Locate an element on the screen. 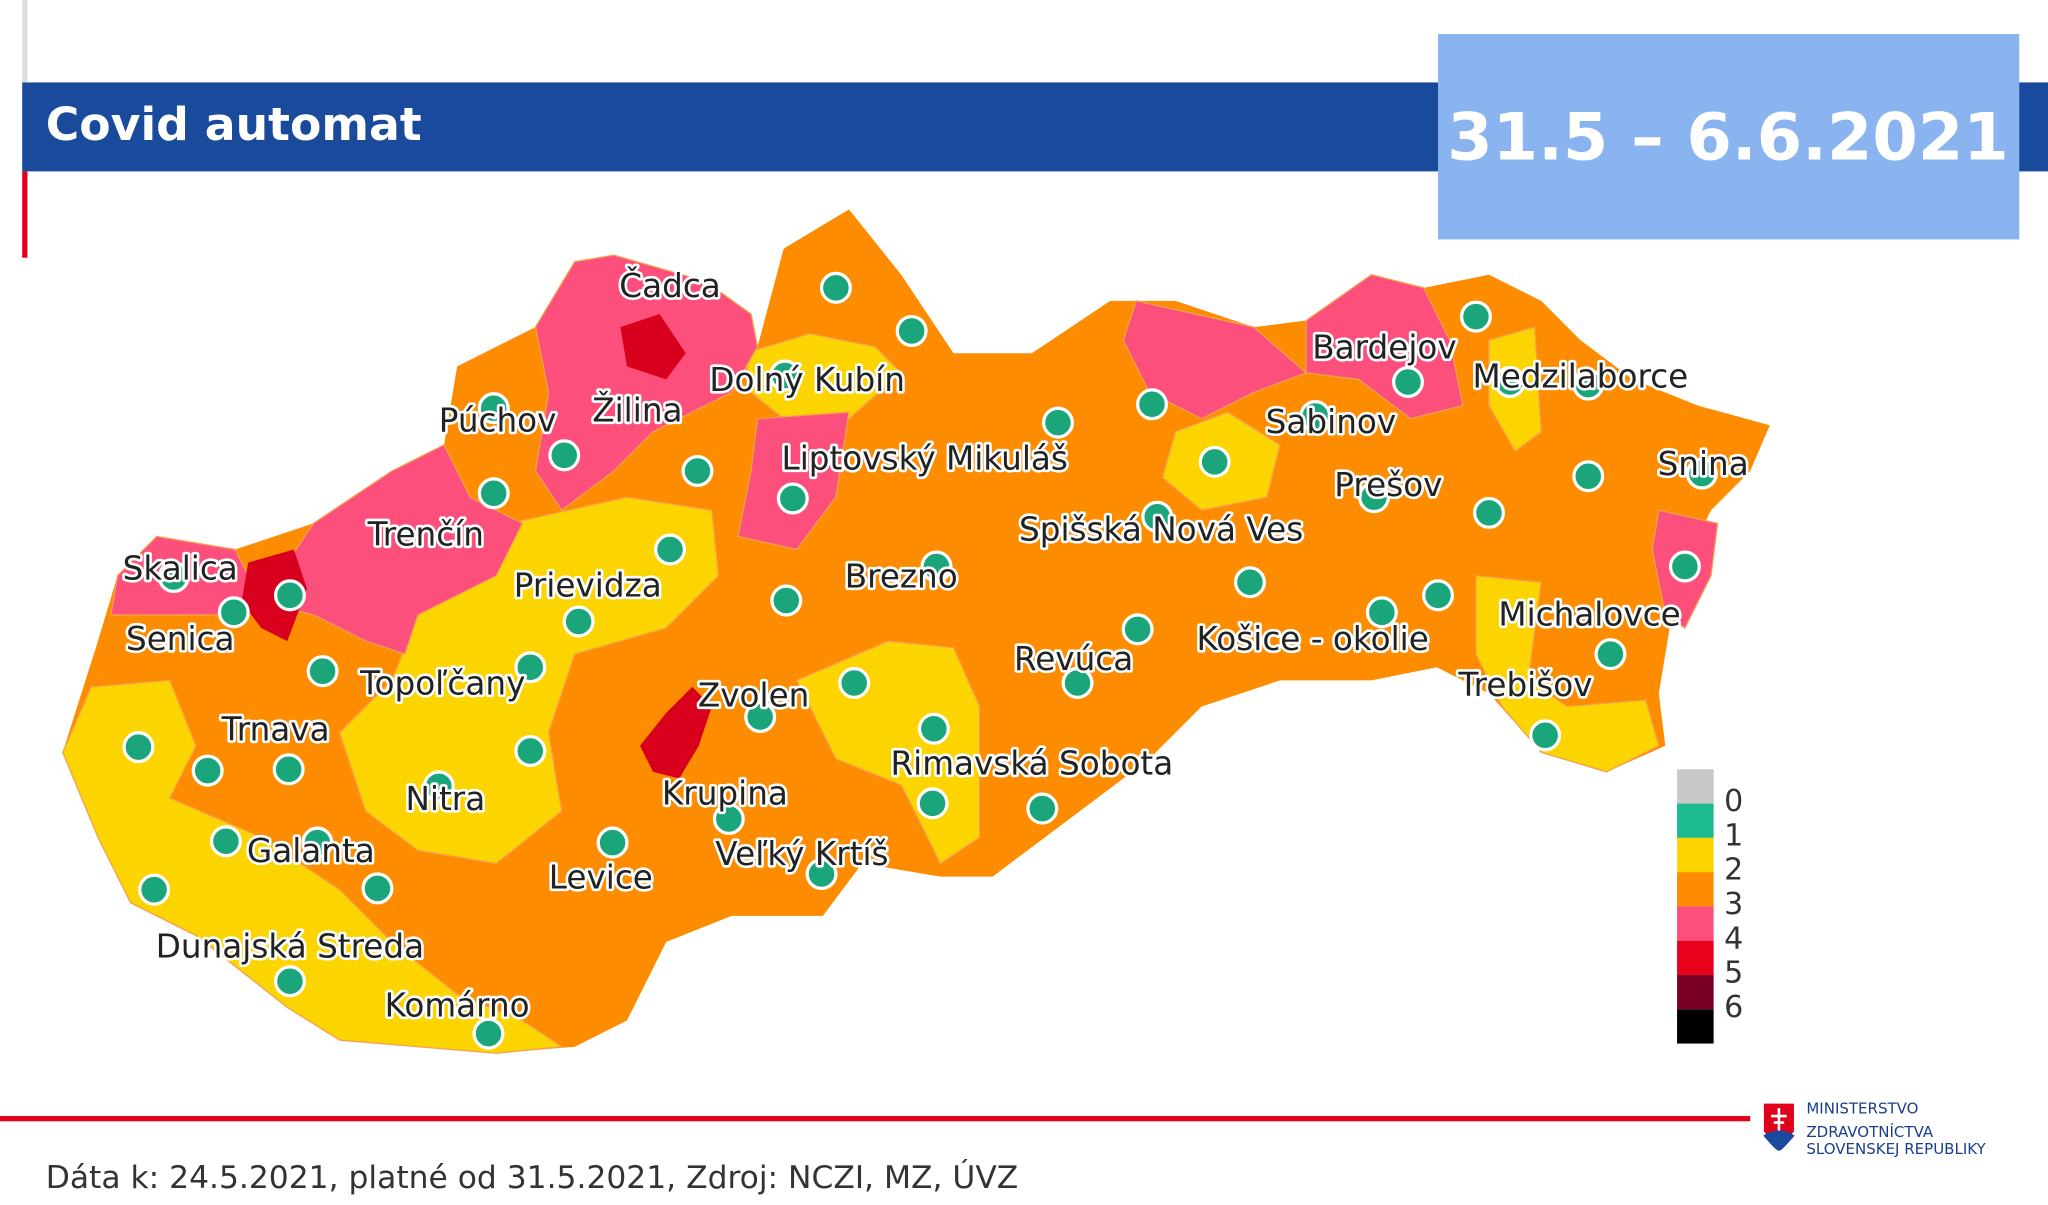 The height and width of the screenshot is (1205, 2048). district-label: Senica is located at coordinates (180, 639).